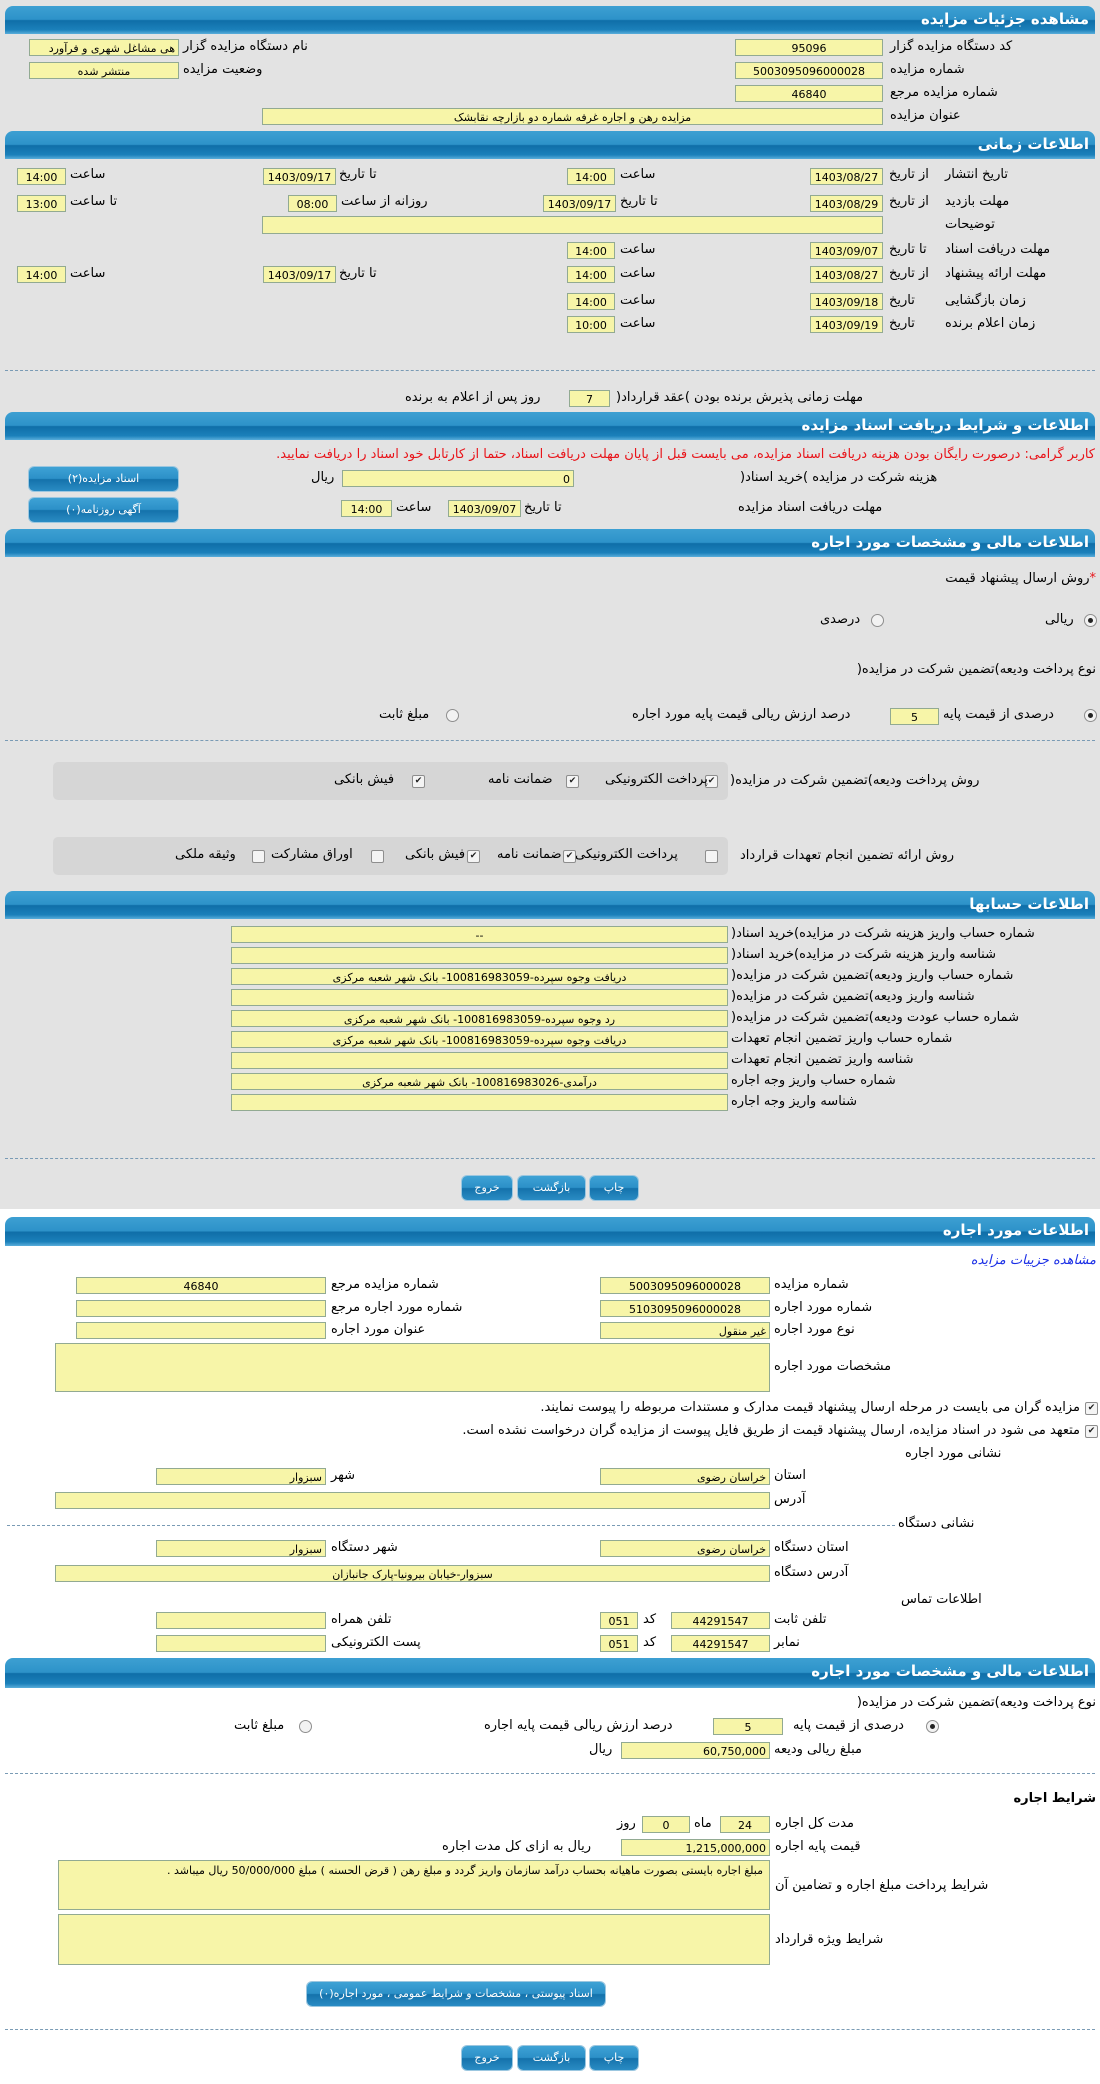 The height and width of the screenshot is (2084, 1100). Describe the element at coordinates (201, 1330) in the screenshot. I see `lease-item-title` at that location.